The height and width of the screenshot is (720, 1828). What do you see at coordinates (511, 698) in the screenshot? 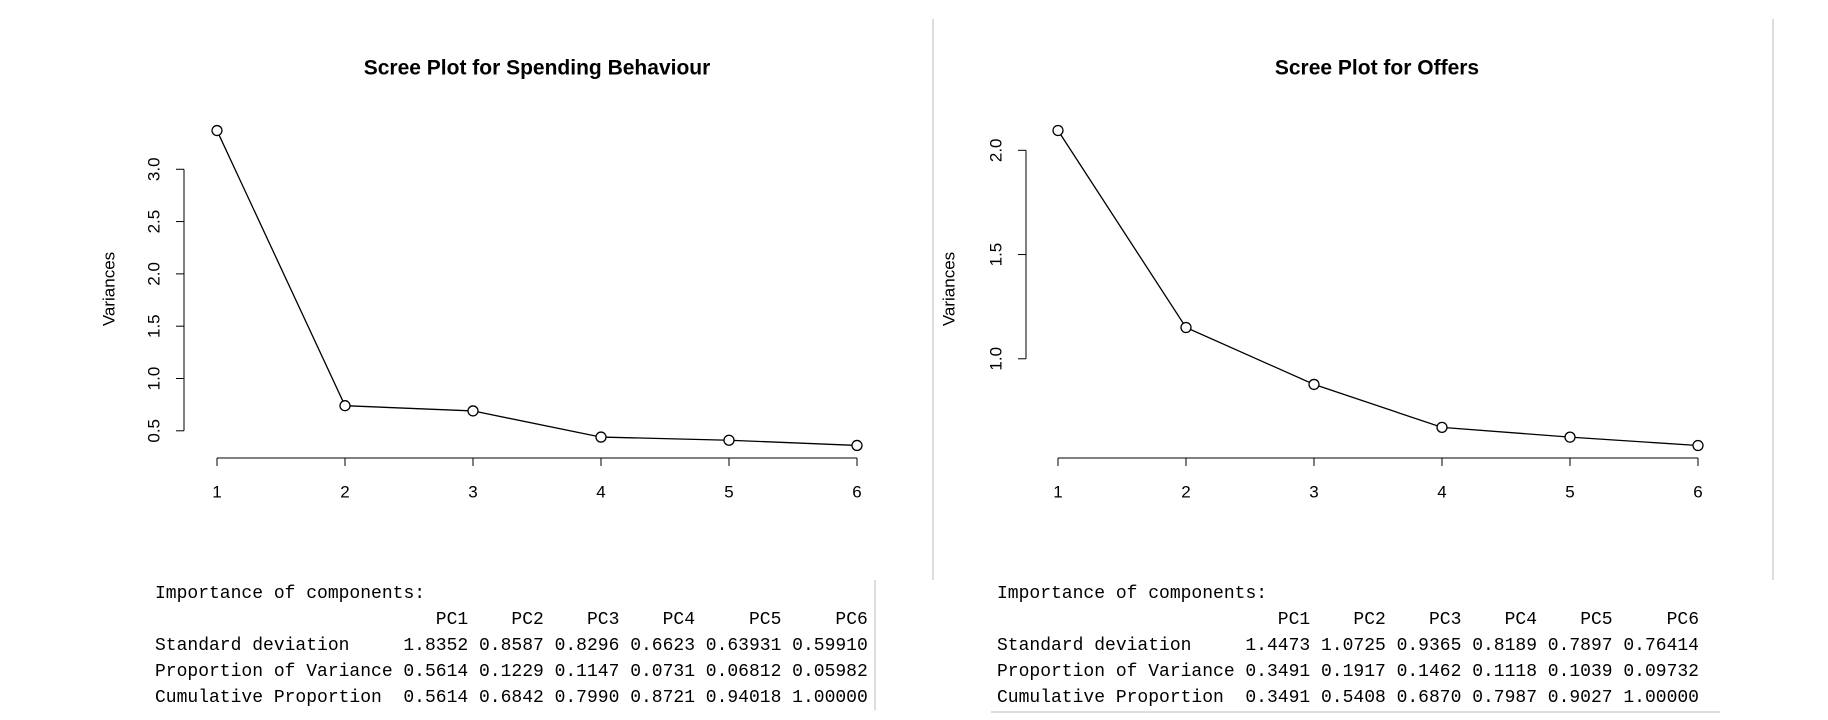
I see `table-cell: 0.6842` at bounding box center [511, 698].